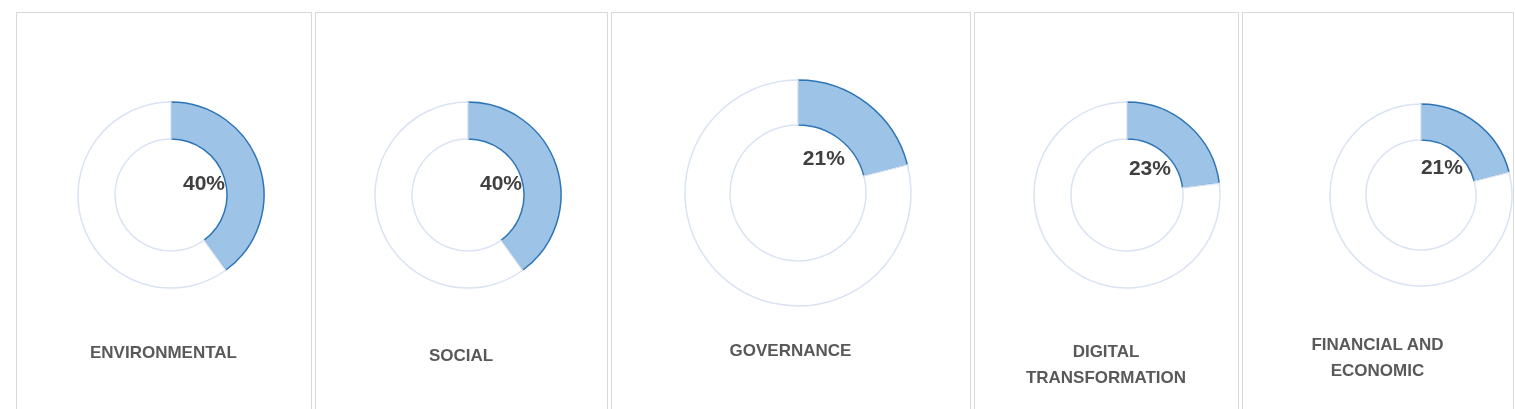  Describe the element at coordinates (163, 352) in the screenshot. I see `text: ENVIRONMENTAL` at that location.